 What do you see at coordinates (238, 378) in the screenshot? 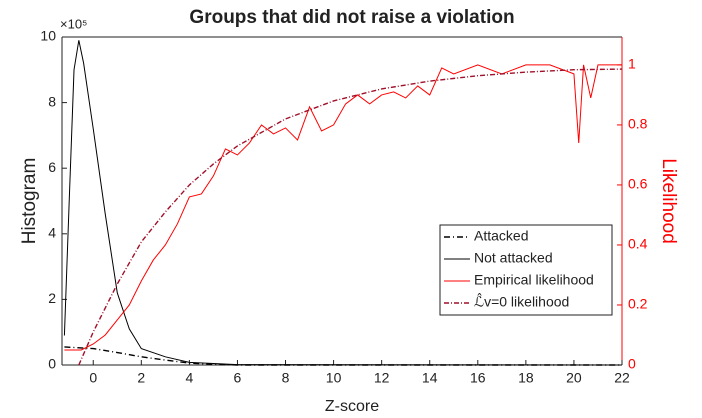
I see `x-tick-label: 6` at bounding box center [238, 378].